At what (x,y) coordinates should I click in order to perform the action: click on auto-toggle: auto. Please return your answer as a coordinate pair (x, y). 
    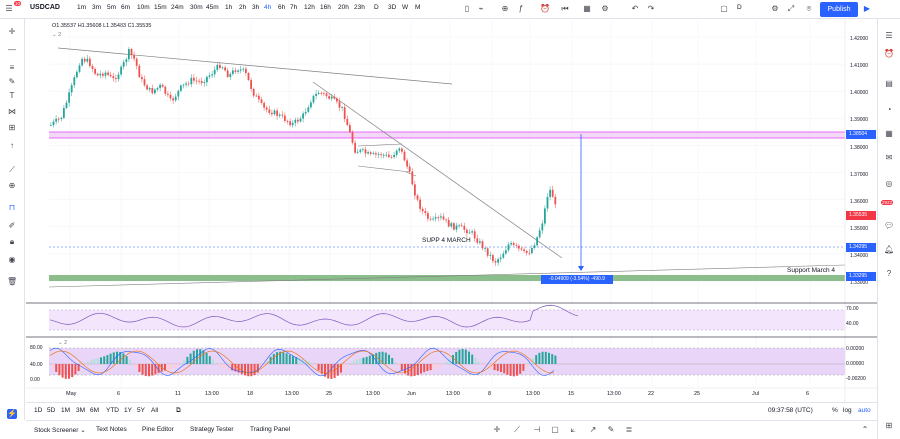
    Looking at the image, I should click on (864, 410).